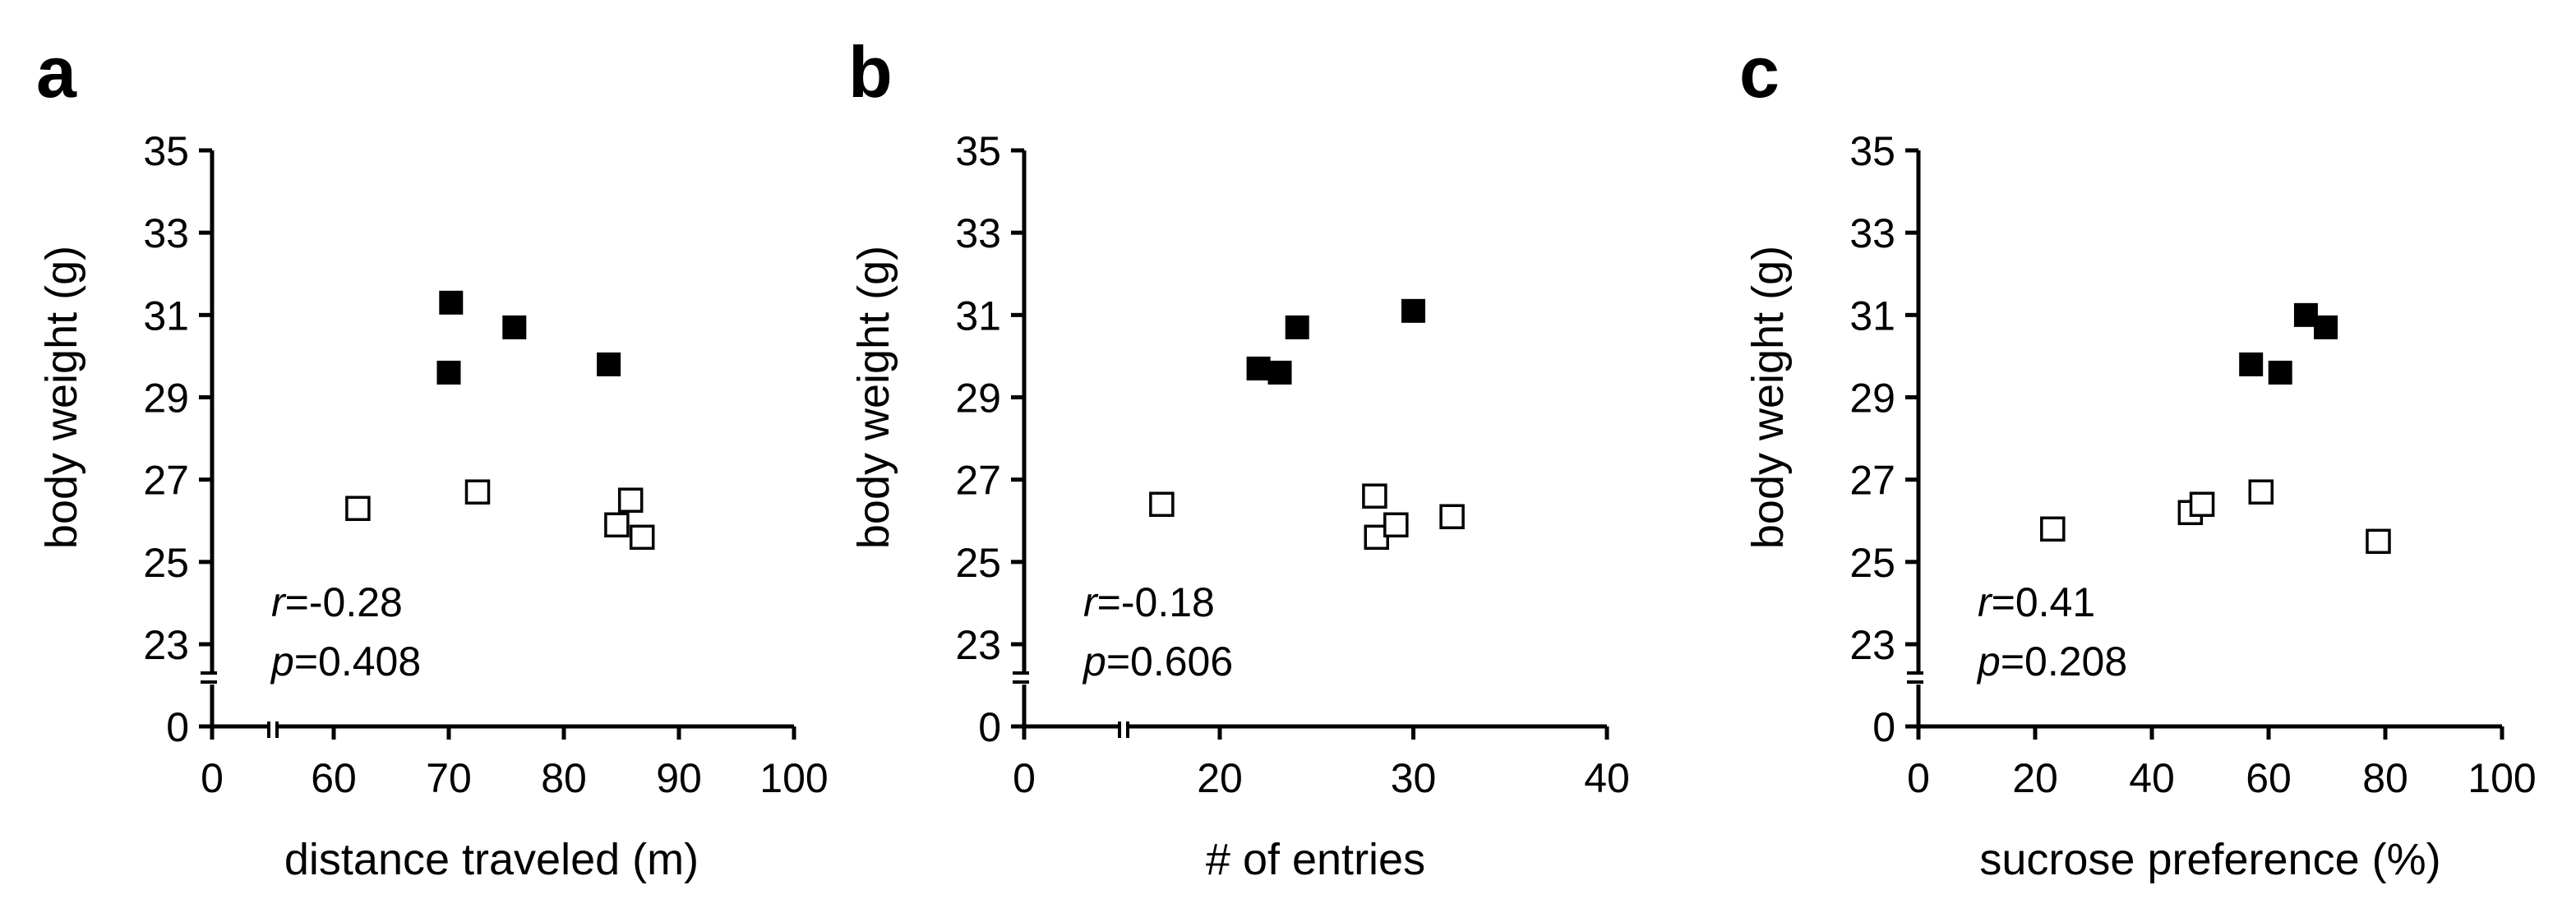 The height and width of the screenshot is (922, 2576). I want to click on stat-p: p=0.606, so click(1157, 661).